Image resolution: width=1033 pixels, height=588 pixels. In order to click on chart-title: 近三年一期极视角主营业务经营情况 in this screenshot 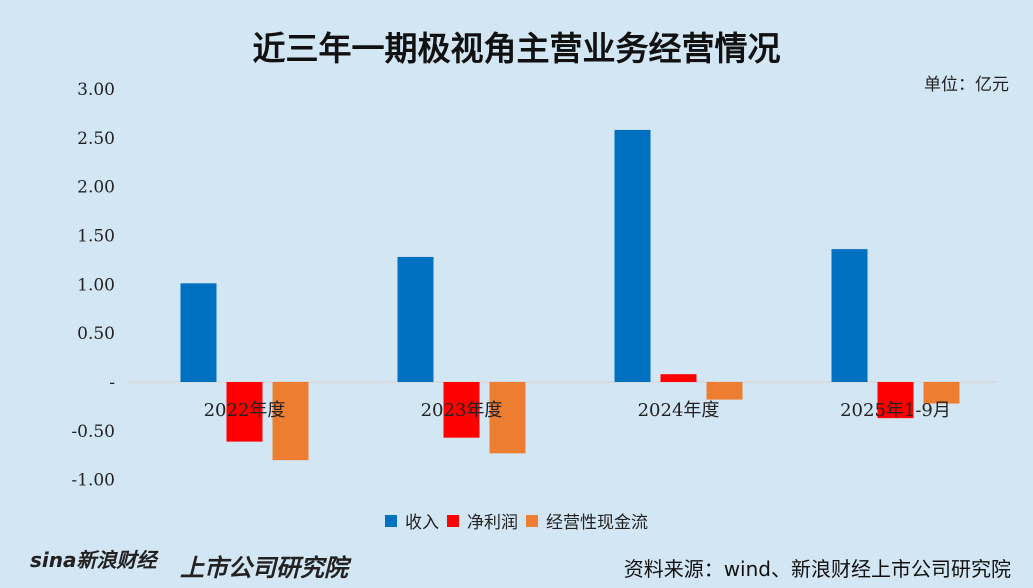, I will do `click(516, 48)`.